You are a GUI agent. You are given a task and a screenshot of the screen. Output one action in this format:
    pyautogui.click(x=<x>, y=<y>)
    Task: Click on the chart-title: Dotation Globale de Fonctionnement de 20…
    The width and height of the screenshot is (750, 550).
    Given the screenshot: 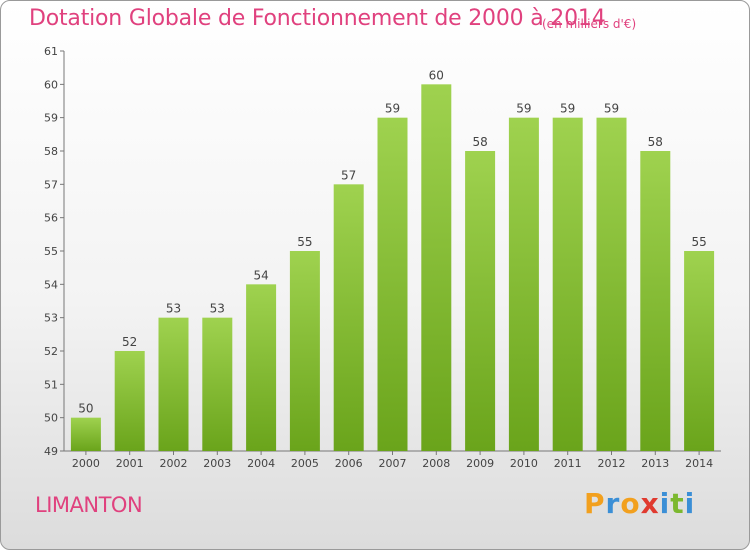 What is the action you would take?
    pyautogui.click(x=317, y=18)
    